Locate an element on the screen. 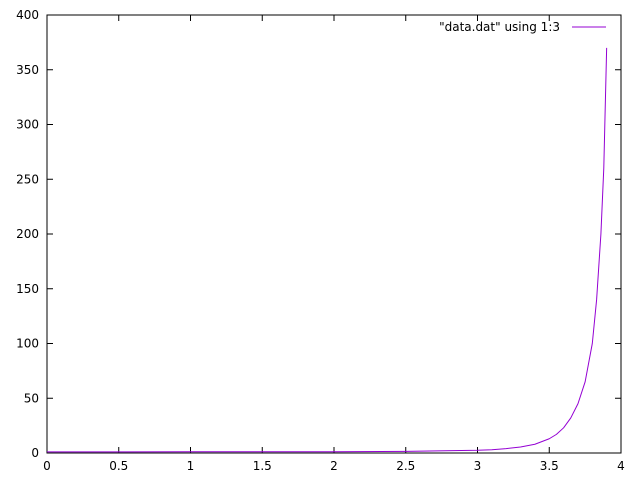  y-tick-label: 350 is located at coordinates (27, 70).